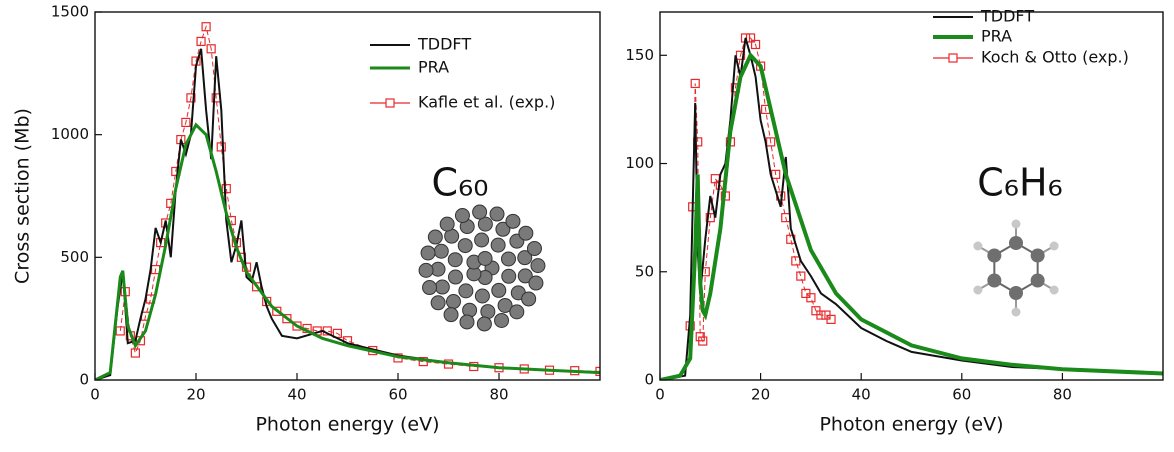 This screenshot has height=452, width=1174. I want to click on legend-label: Kafle et al. (exp.), so click(486, 102).